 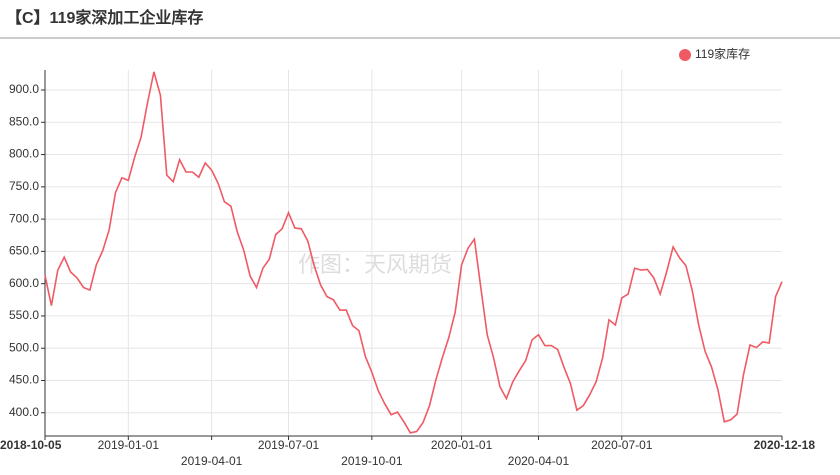 I want to click on watermark: 作图：天风期货, so click(x=375, y=264).